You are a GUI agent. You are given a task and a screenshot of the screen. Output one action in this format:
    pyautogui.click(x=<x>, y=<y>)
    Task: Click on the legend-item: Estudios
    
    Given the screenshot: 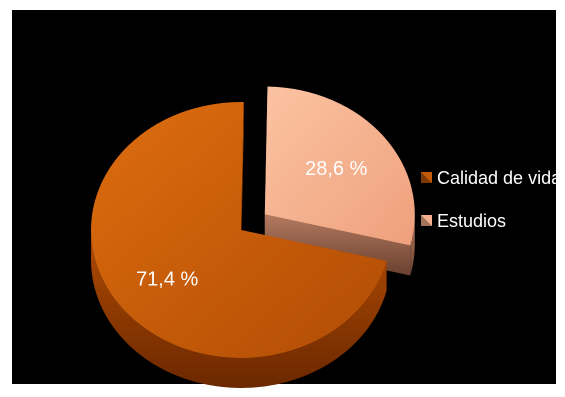 What is the action you would take?
    pyautogui.click(x=463, y=221)
    